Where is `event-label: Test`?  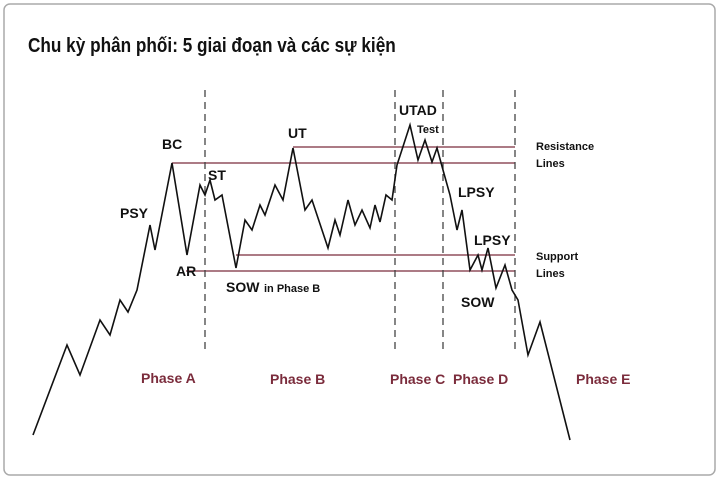
event-label: Test is located at coordinates (428, 130).